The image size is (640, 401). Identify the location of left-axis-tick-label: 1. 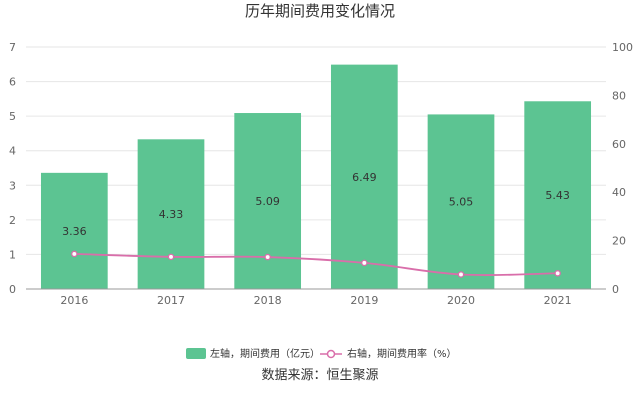
(12, 254).